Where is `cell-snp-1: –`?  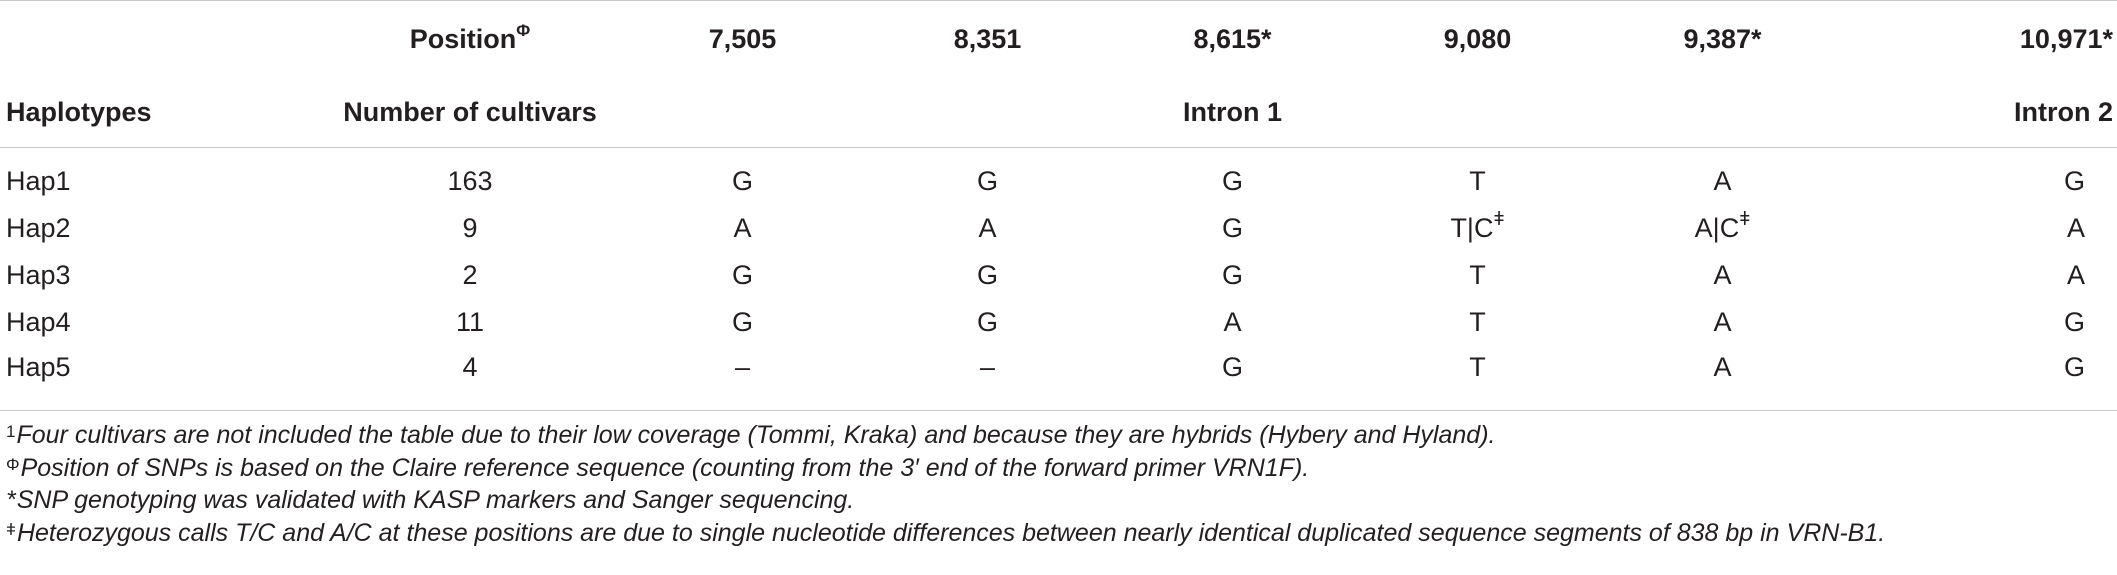 cell-snp-1: – is located at coordinates (742, 378).